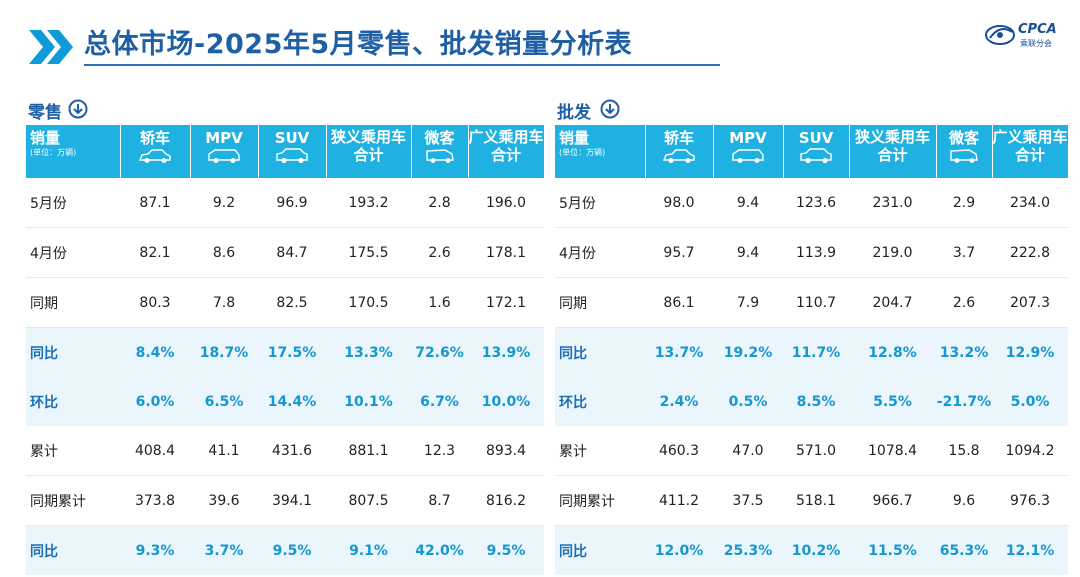  Describe the element at coordinates (45, 113) in the screenshot. I see `retail-section-label: 零售` at that location.